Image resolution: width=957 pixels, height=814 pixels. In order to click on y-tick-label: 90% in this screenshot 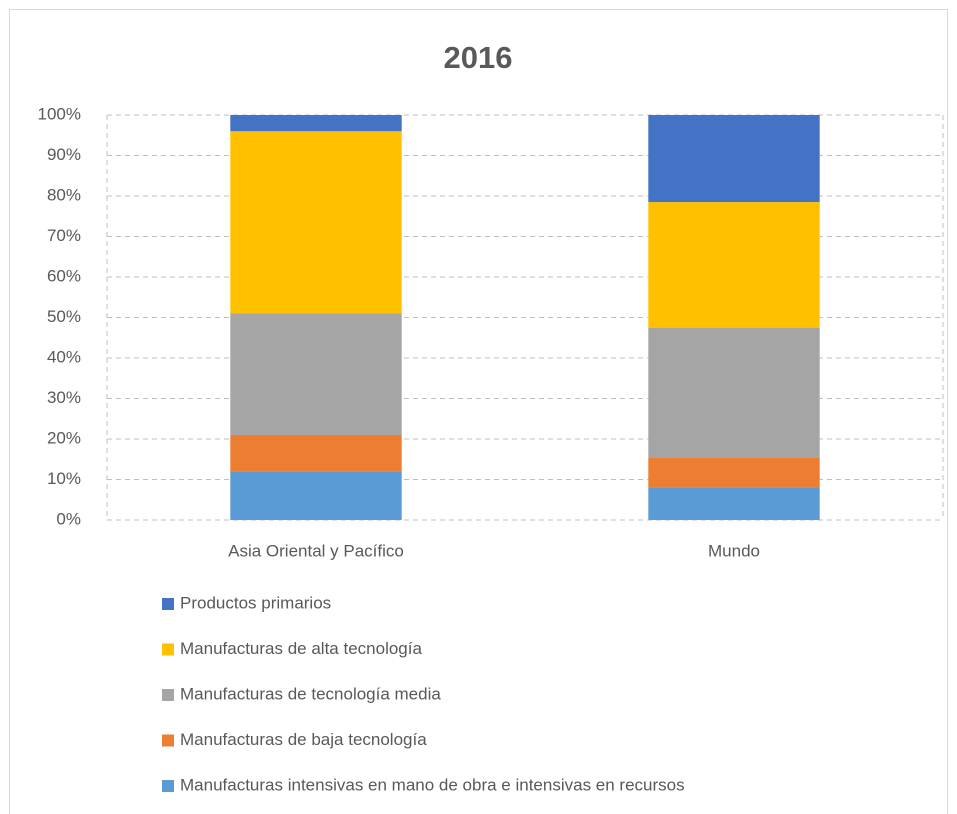, I will do `click(64, 154)`.